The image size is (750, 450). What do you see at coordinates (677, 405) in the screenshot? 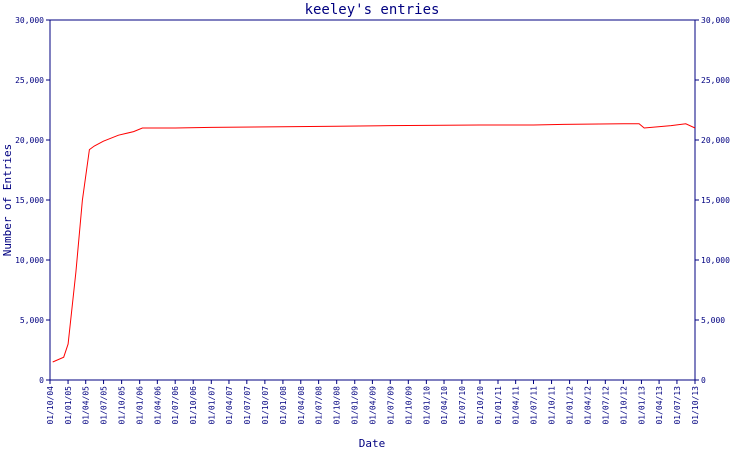
I see `x-tick-label: 01/07/13` at bounding box center [677, 405].